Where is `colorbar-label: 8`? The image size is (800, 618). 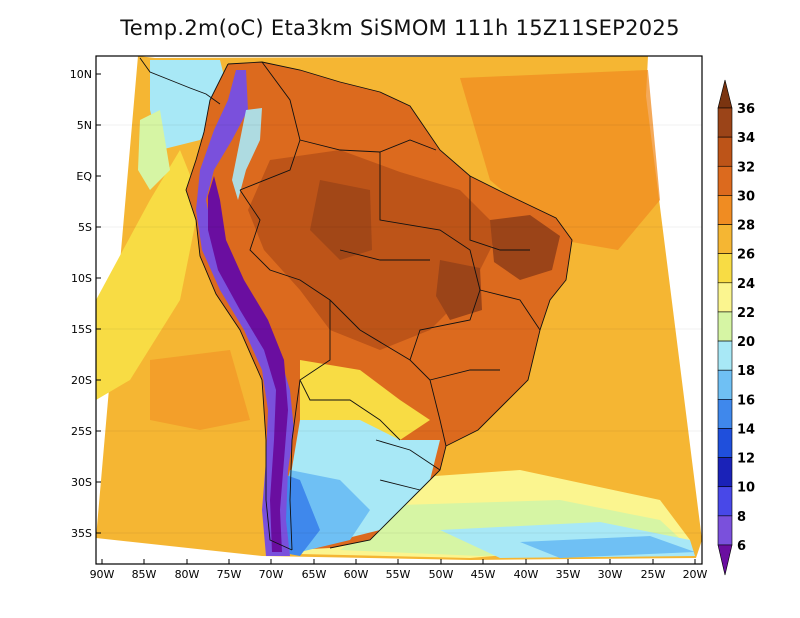
colorbar-label: 8 is located at coordinates (741, 517).